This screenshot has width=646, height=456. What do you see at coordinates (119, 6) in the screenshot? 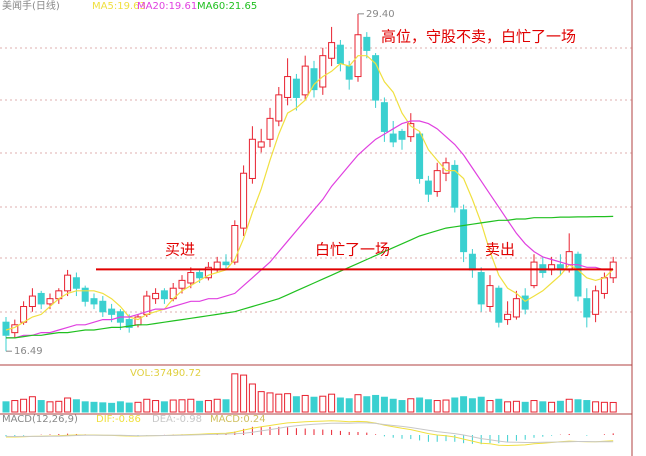
I see `legend-entry: MA5:19.63` at bounding box center [119, 6].